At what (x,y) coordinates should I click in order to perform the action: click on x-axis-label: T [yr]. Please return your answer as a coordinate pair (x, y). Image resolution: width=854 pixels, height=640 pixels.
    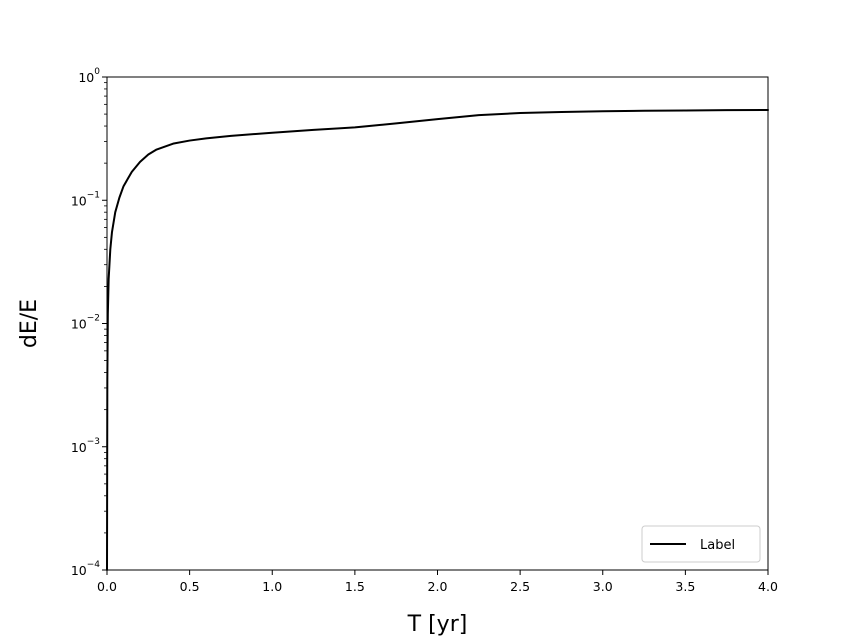
    Looking at the image, I should click on (437, 624).